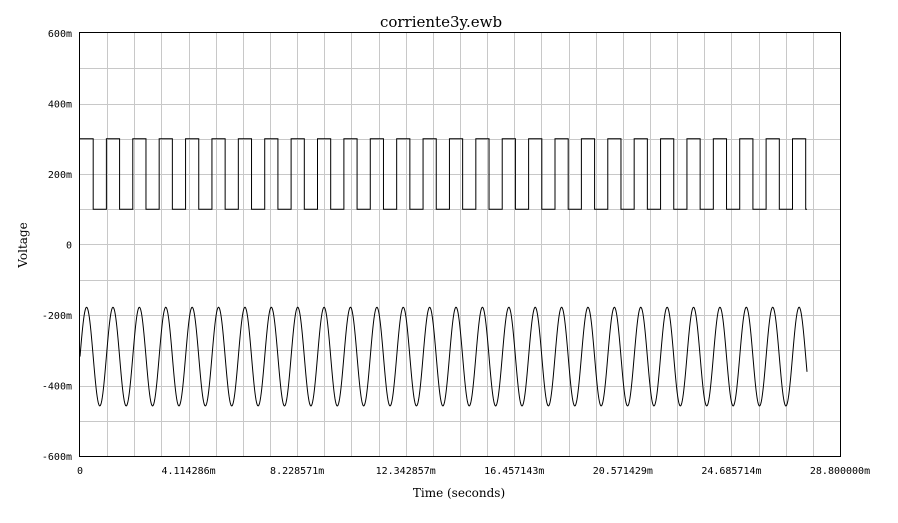  I want to click on x-axis-label: Time (seconds), so click(459, 493).